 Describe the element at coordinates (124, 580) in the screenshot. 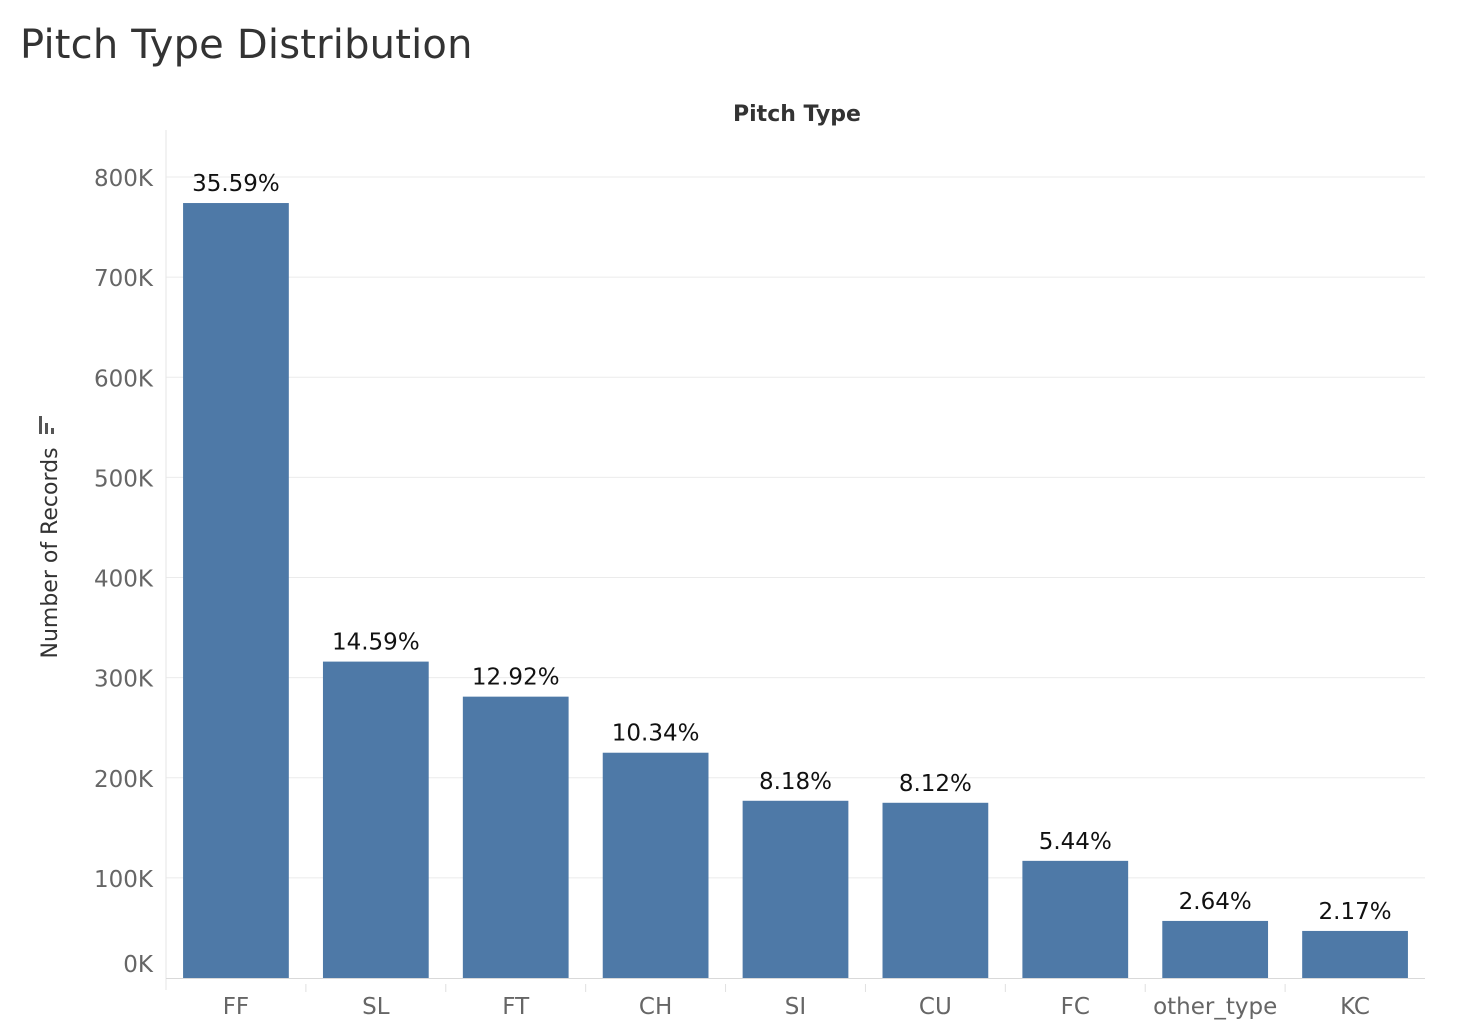

I see `y-tick-label: 400K` at that location.